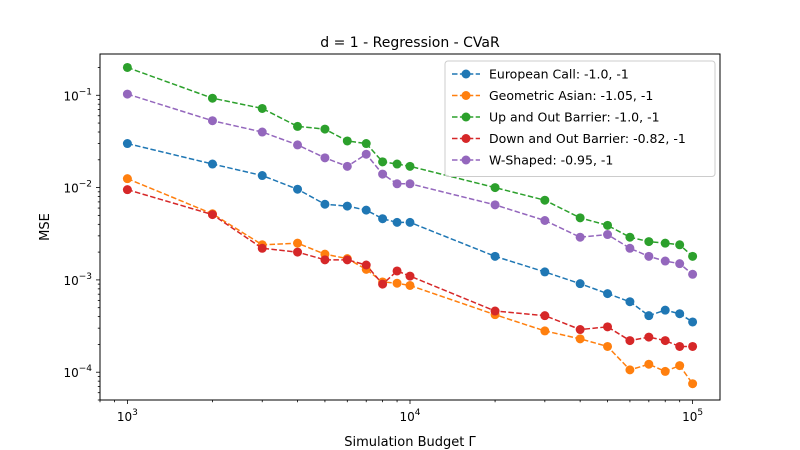 The image size is (800, 450). Describe the element at coordinates (77, 372) in the screenshot. I see `tick-label: 10⁻⁴` at that location.